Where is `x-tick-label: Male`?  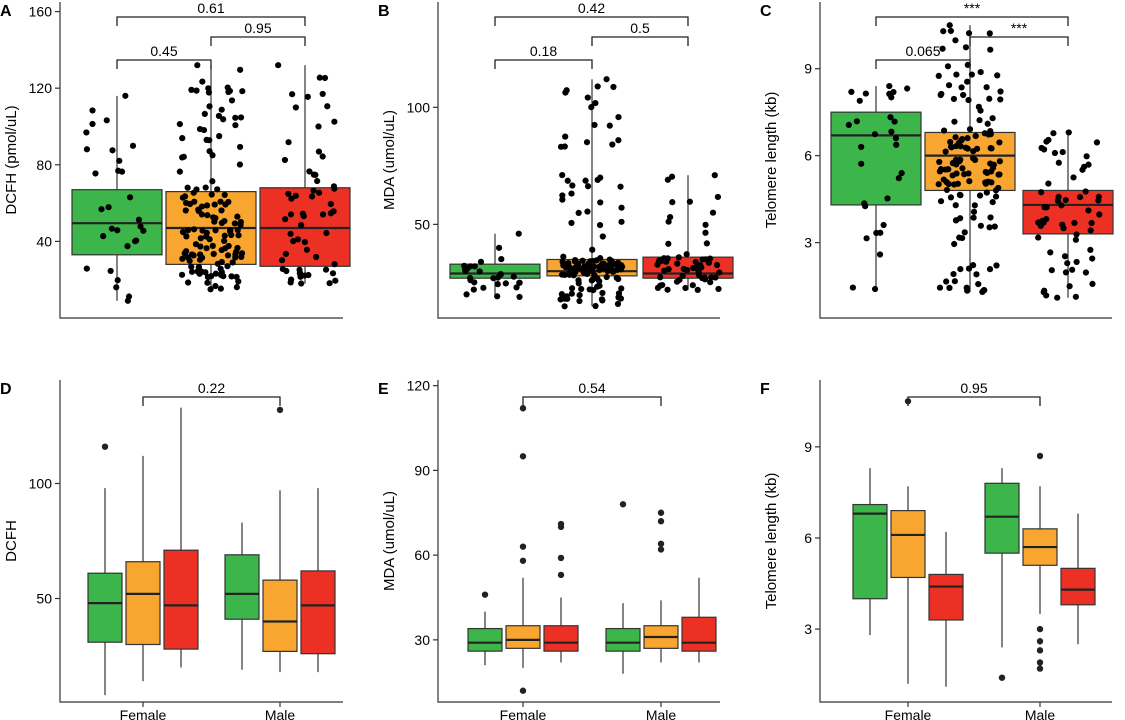
x-tick-label: Male is located at coordinates (1040, 713).